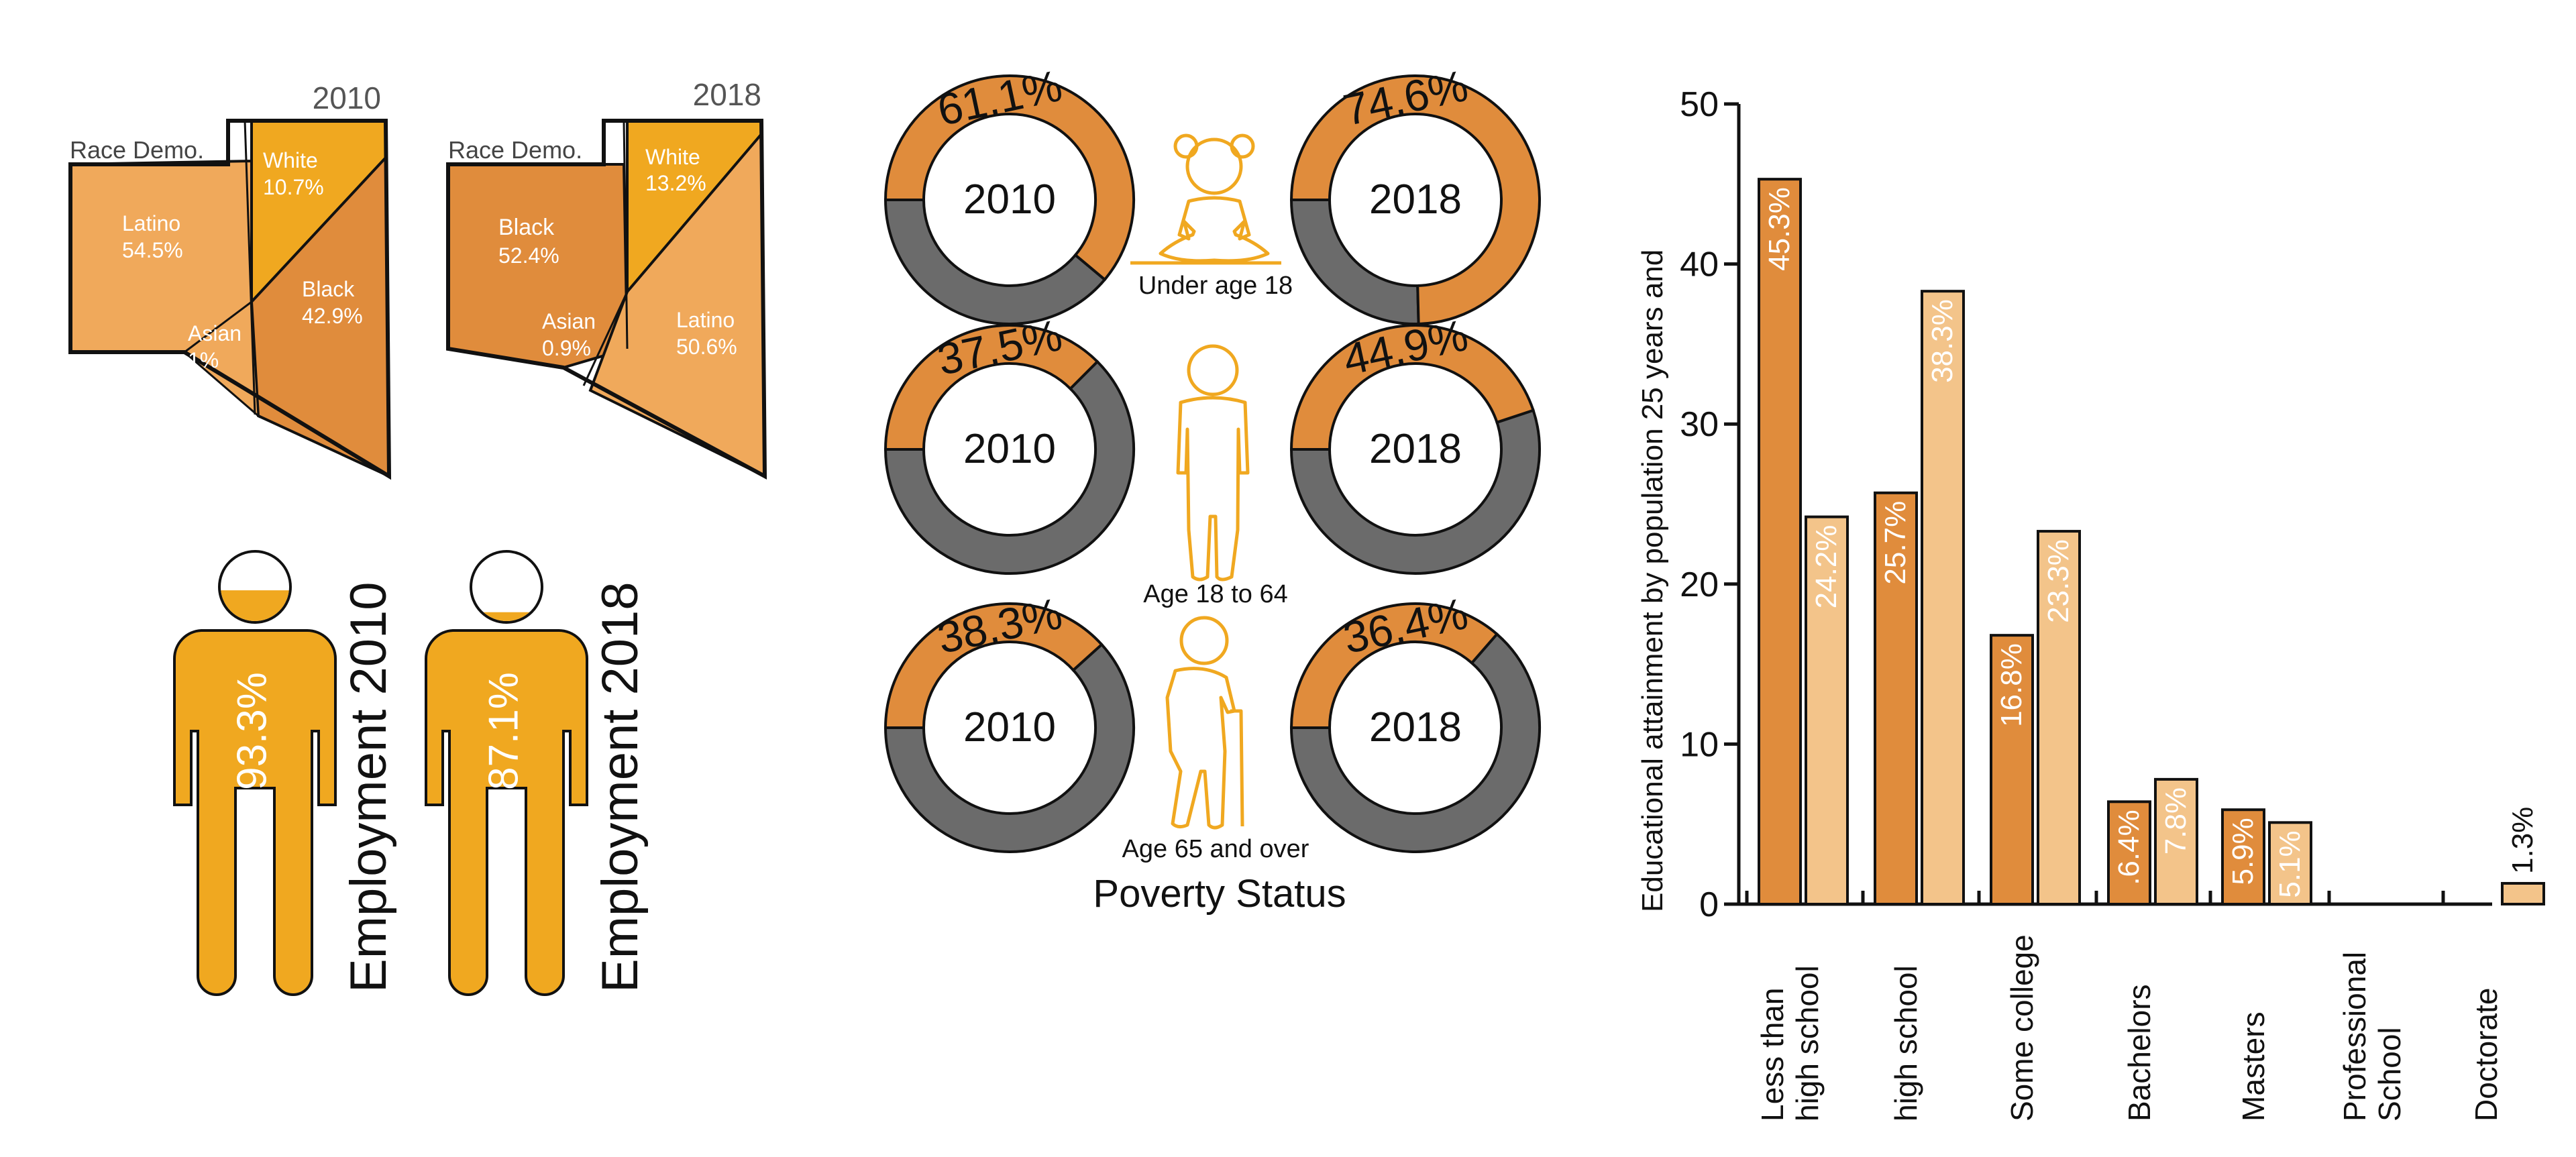  I want to click on donut-pct-label: 36.4%, so click(1405, 625).